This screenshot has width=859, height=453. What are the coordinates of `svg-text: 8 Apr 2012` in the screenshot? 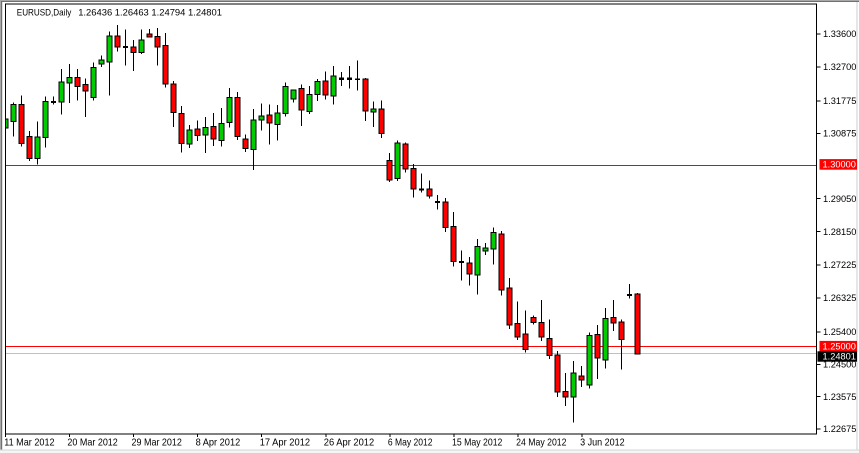 It's located at (218, 443).